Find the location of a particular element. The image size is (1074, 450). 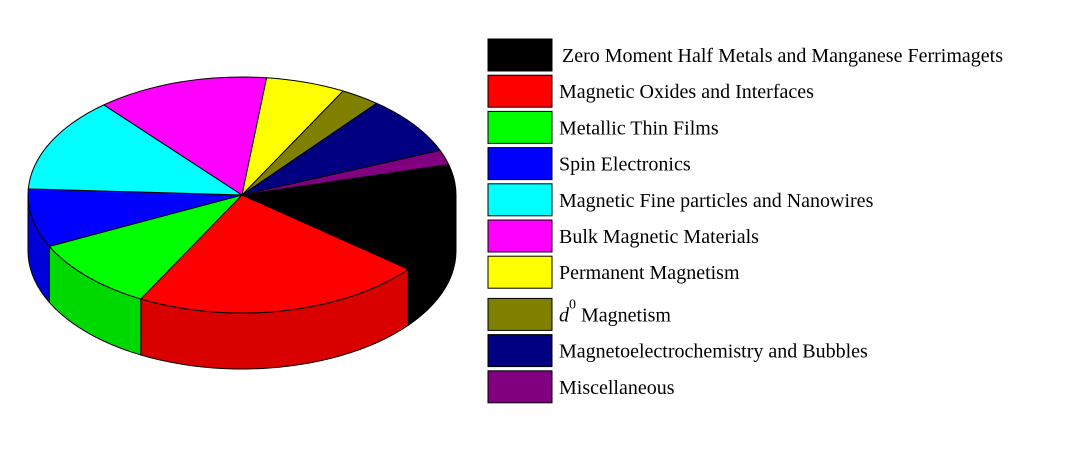

legend-label: Bulk Magnetic Materials is located at coordinates (659, 237).